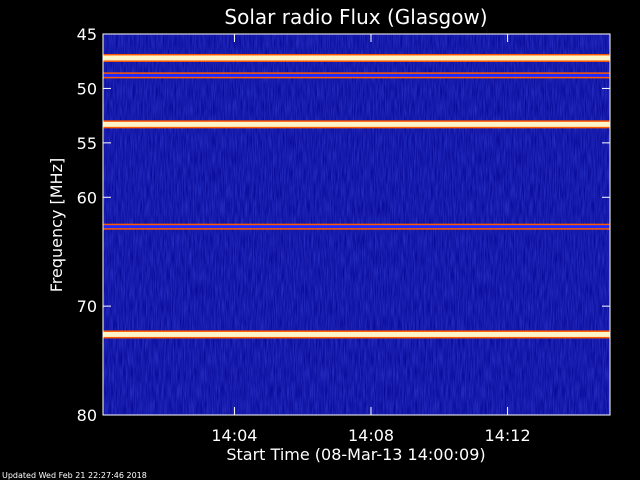  I want to click on y-axis-label: Frequency [MHz], so click(56, 225).